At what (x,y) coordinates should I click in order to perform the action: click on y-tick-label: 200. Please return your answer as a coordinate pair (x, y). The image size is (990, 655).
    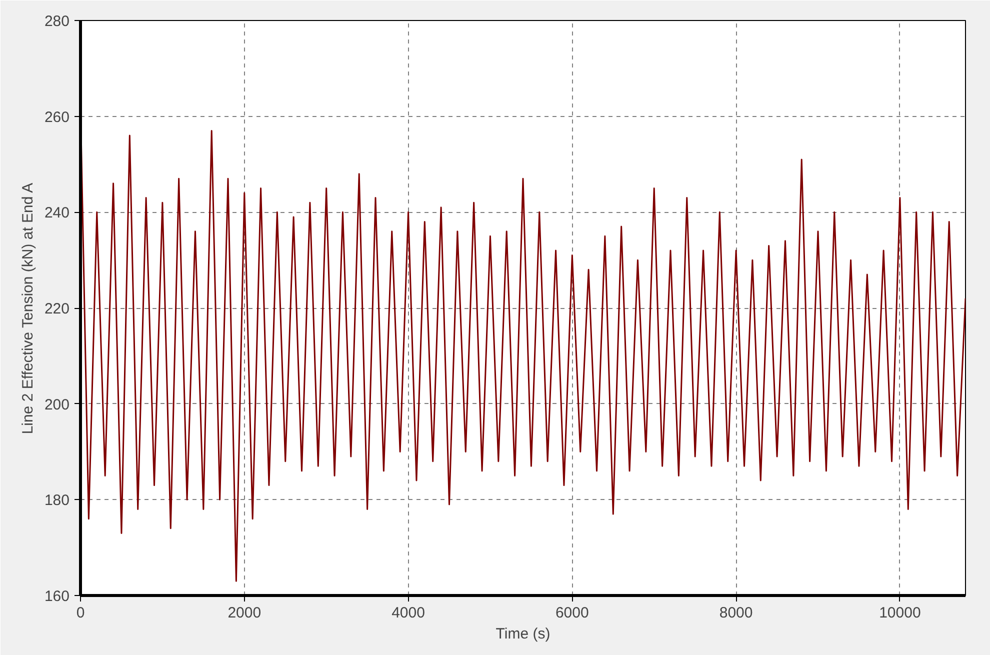
    Looking at the image, I should click on (57, 405).